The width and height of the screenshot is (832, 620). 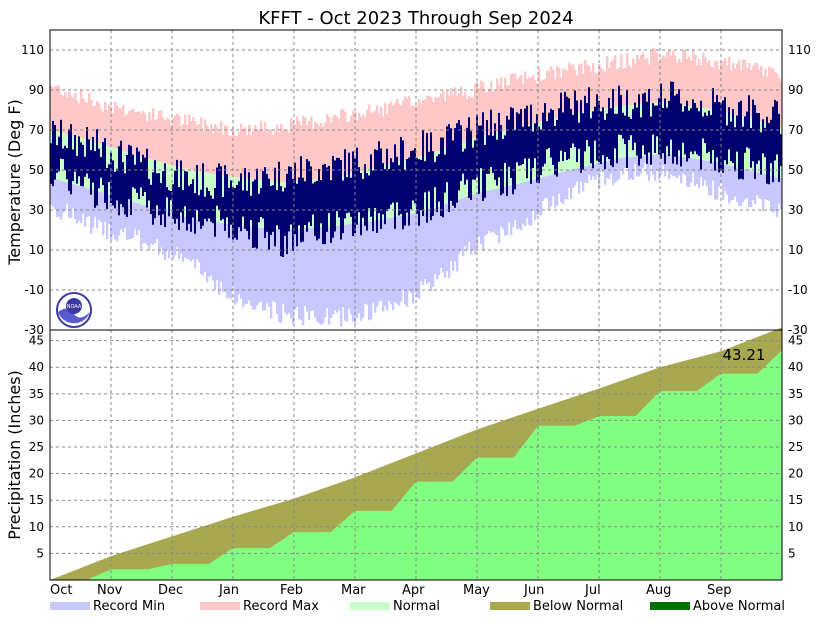 I want to click on temp-tick-label-right: 70, so click(x=795, y=130).